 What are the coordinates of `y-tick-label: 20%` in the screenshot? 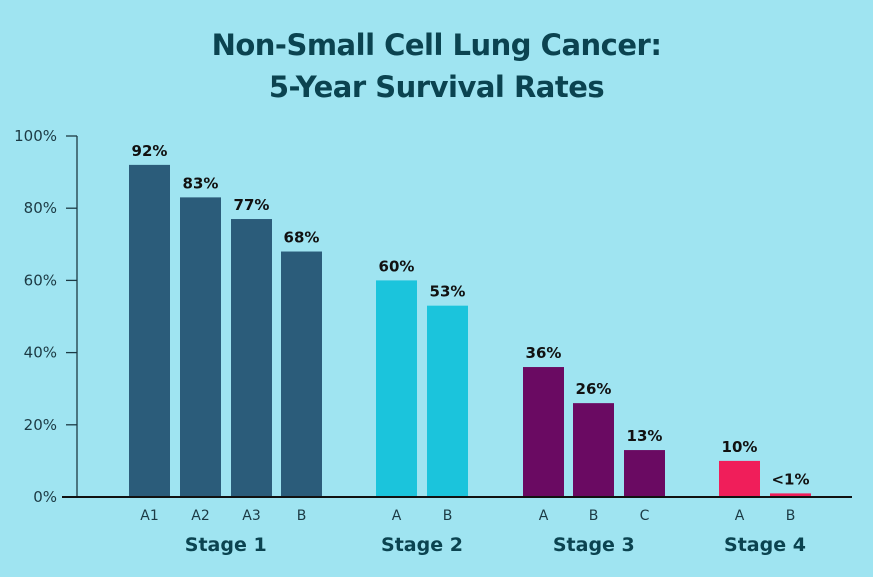 It's located at (40, 425).